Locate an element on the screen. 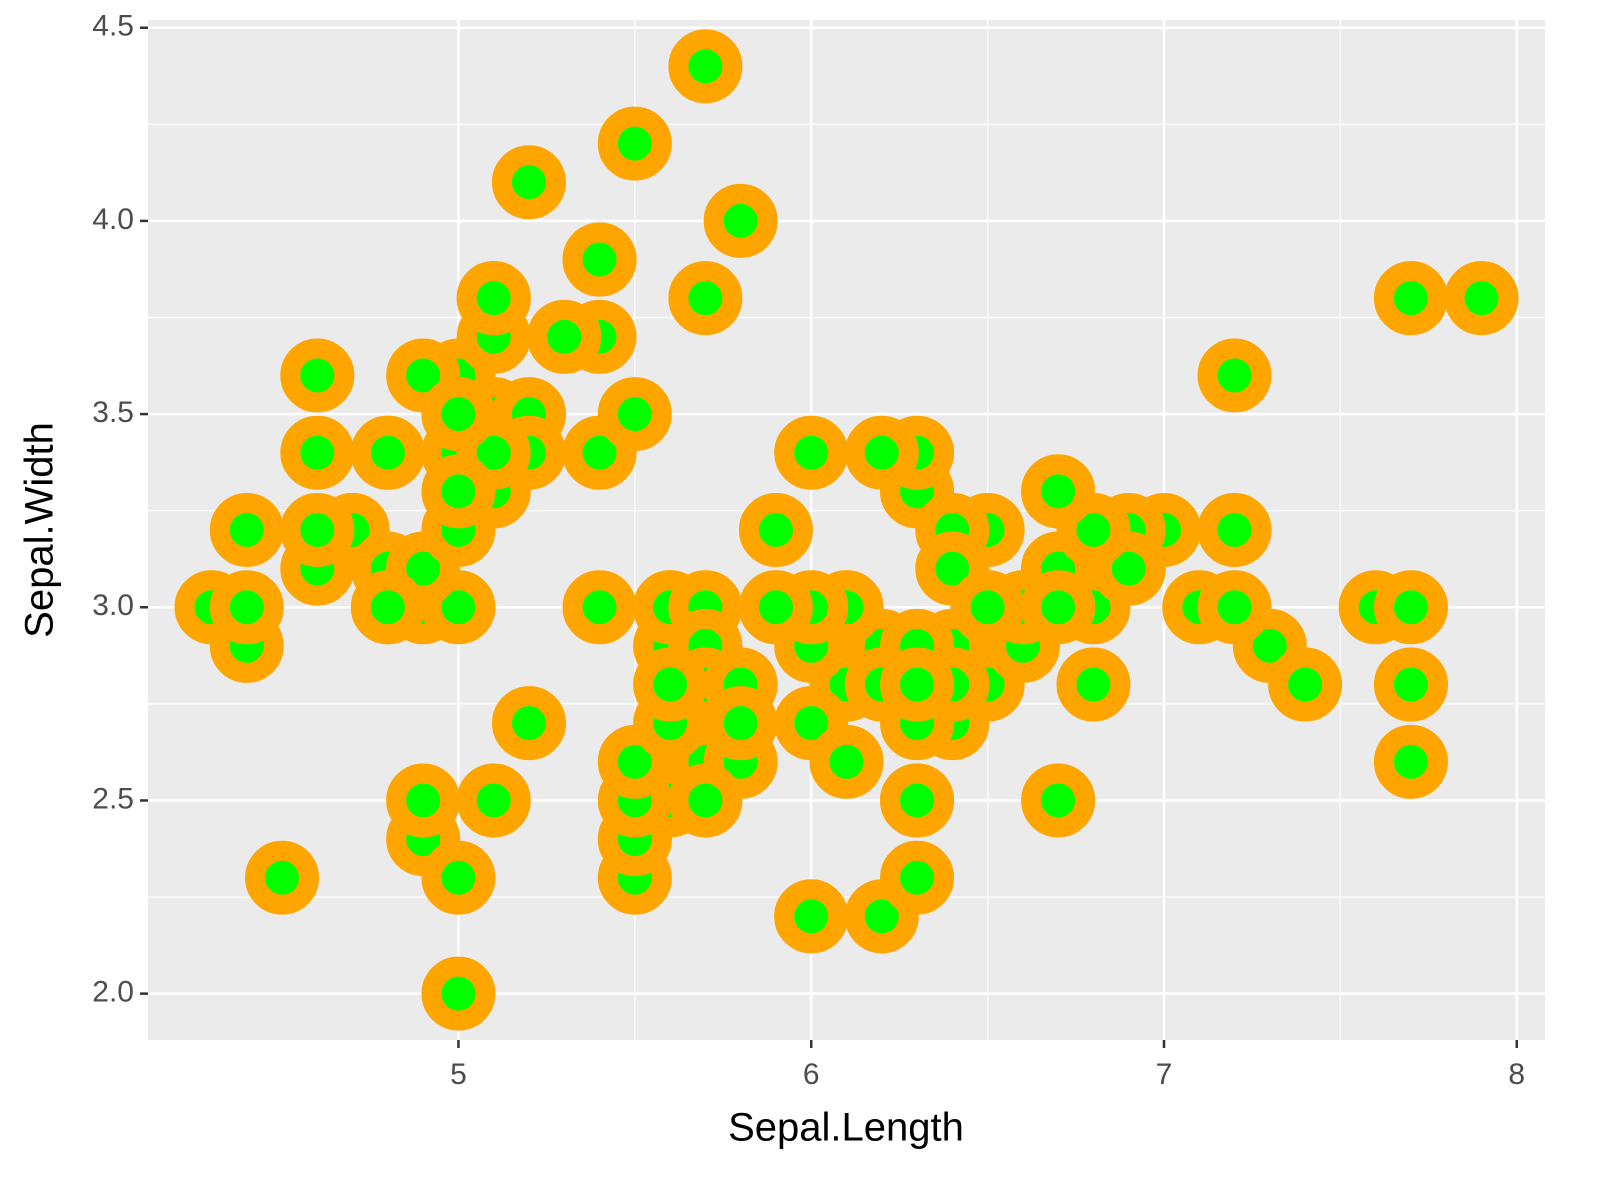 The height and width of the screenshot is (1200, 1600). y-tick-label: 4.0 is located at coordinates (113, 219).